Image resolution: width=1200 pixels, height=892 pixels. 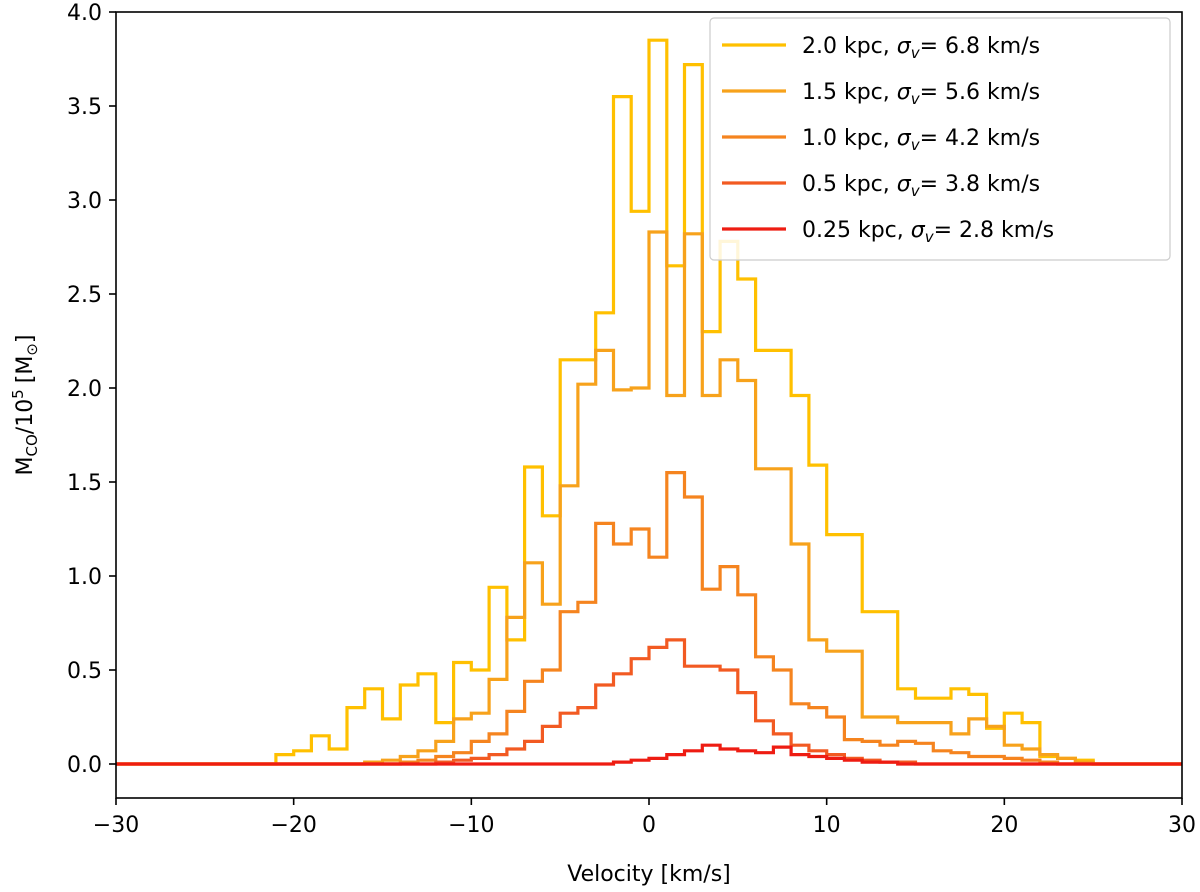 I want to click on legend-label: 2.0 kpc, σv= 6.8 km/s, so click(x=921, y=48).